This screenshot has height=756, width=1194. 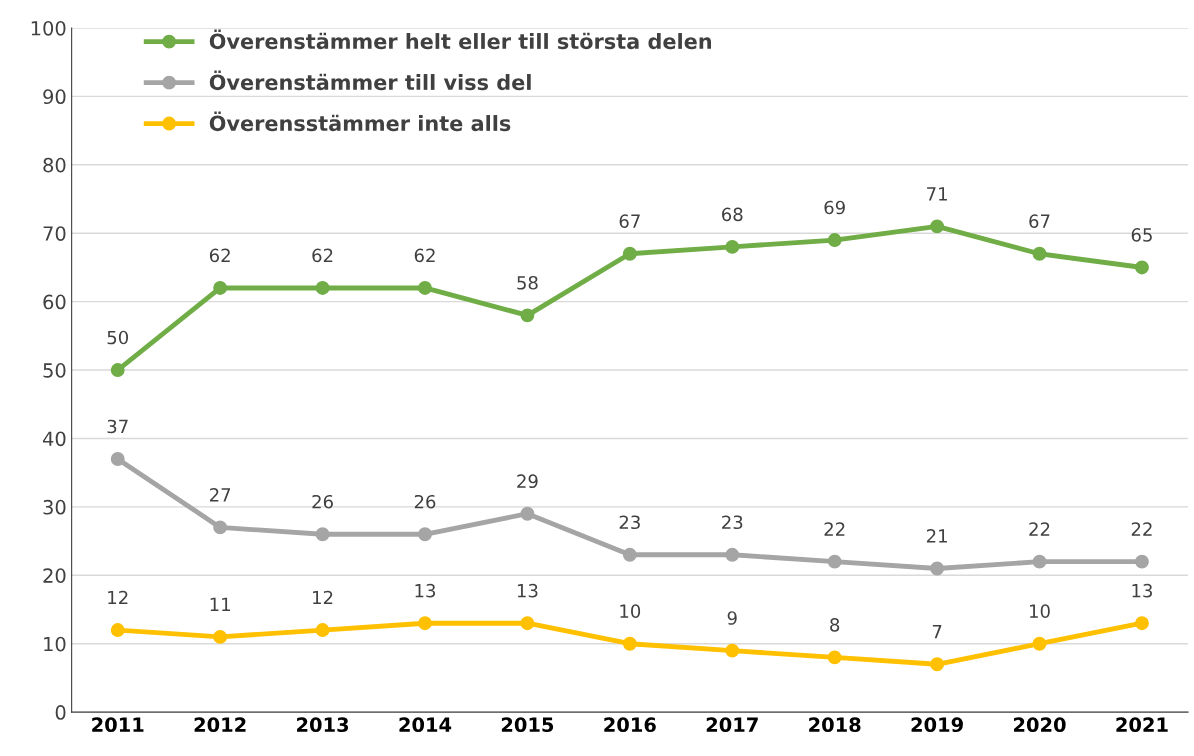 What do you see at coordinates (220, 725) in the screenshot?
I see `x-tick-label: 2012` at bounding box center [220, 725].